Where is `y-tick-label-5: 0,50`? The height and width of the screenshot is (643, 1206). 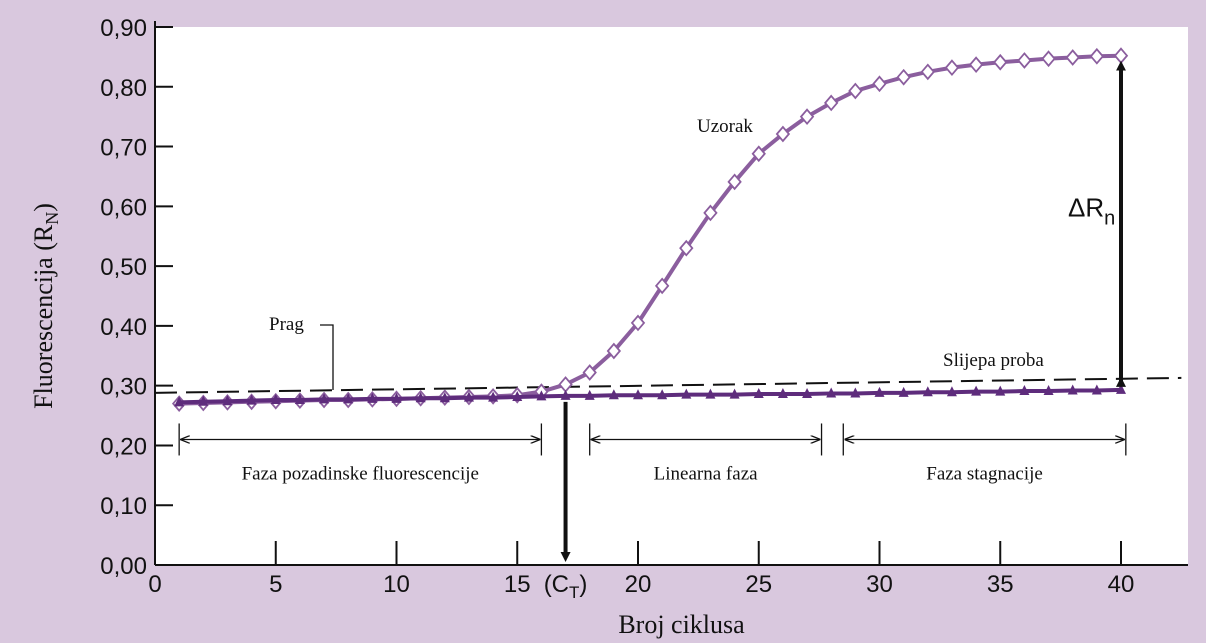
y-tick-label-5: 0,50 is located at coordinates (123, 267).